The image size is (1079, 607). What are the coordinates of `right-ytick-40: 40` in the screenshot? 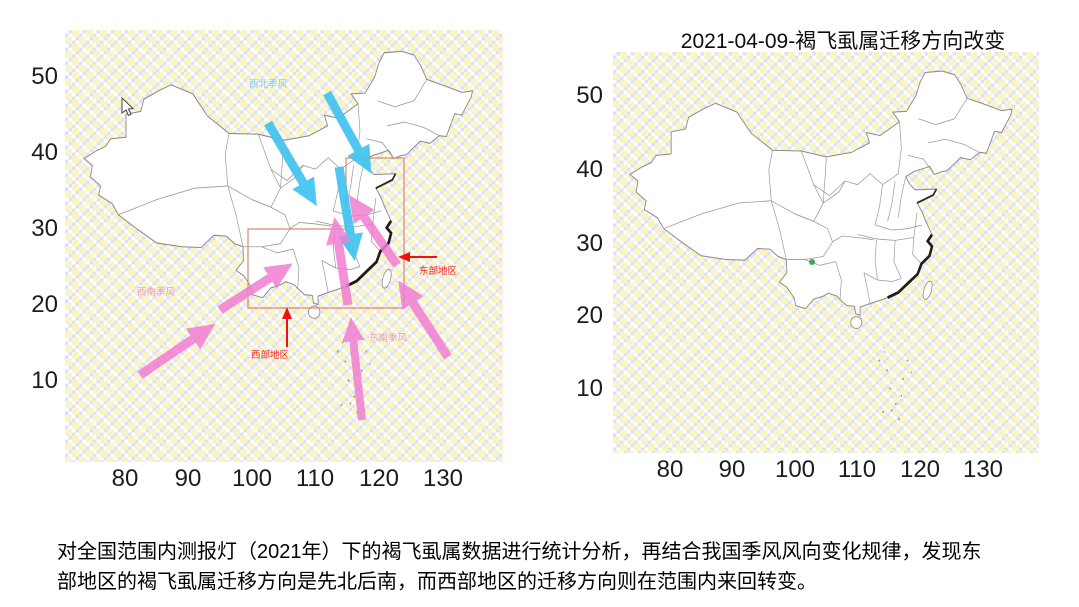 It's located at (589, 169).